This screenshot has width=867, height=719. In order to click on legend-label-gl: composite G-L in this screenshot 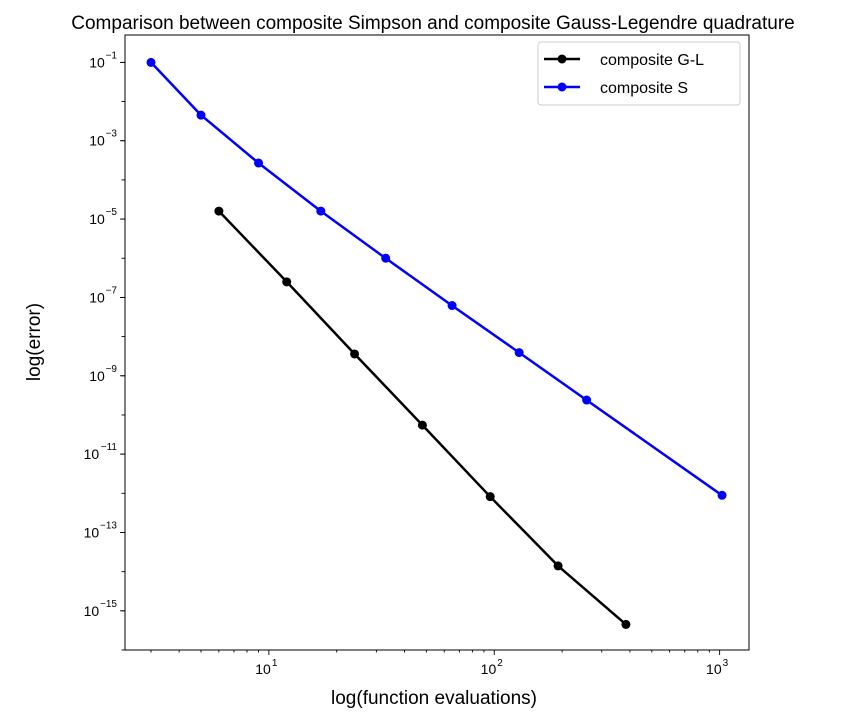, I will do `click(652, 60)`.